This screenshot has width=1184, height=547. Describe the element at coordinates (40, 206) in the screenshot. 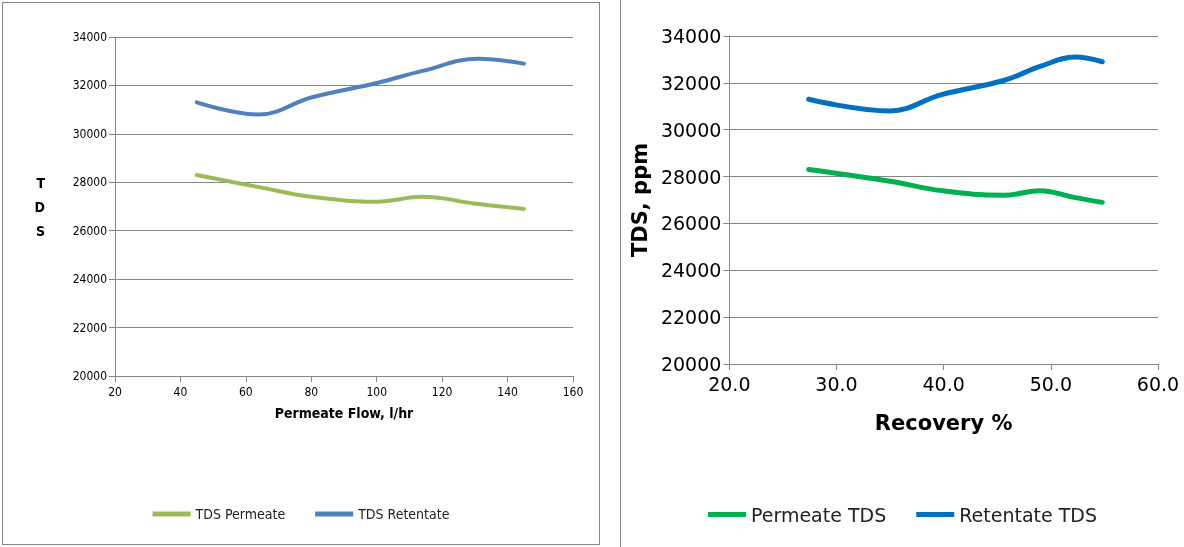

I see `y-axis-title: TDS` at that location.